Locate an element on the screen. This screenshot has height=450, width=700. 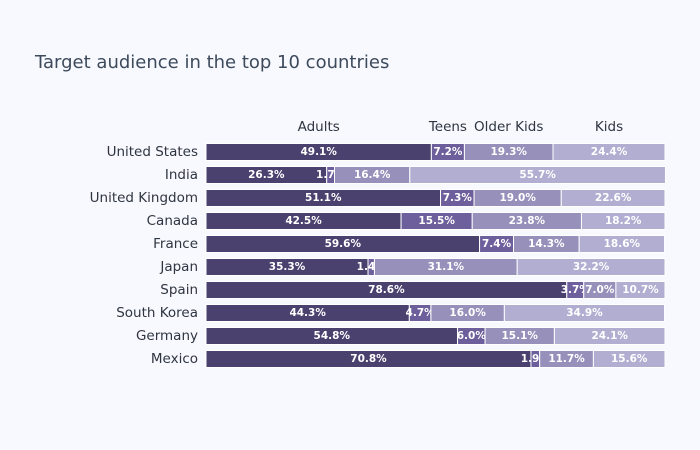
data-label: 34.9% is located at coordinates (584, 313).